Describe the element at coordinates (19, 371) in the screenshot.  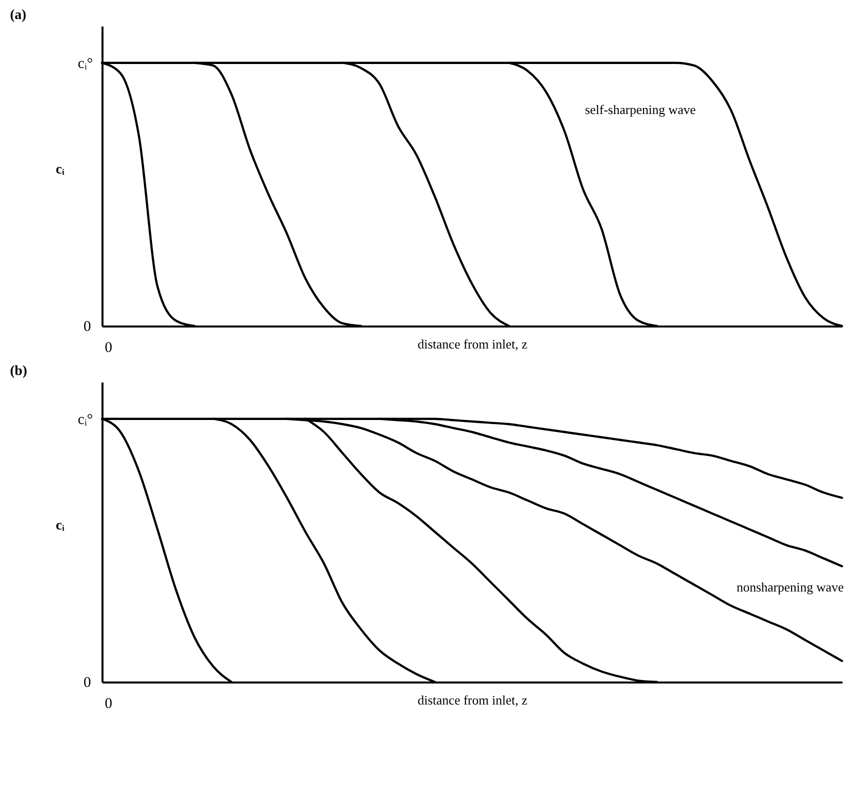
I see `chart-title: (b)` at that location.